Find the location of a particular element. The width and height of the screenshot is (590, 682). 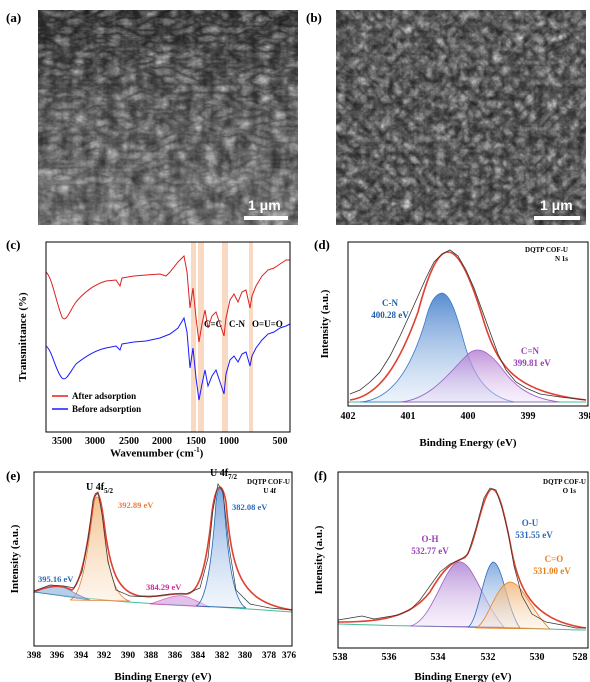

peak-label-u4f52: U 4f5/2 is located at coordinates (100, 488).